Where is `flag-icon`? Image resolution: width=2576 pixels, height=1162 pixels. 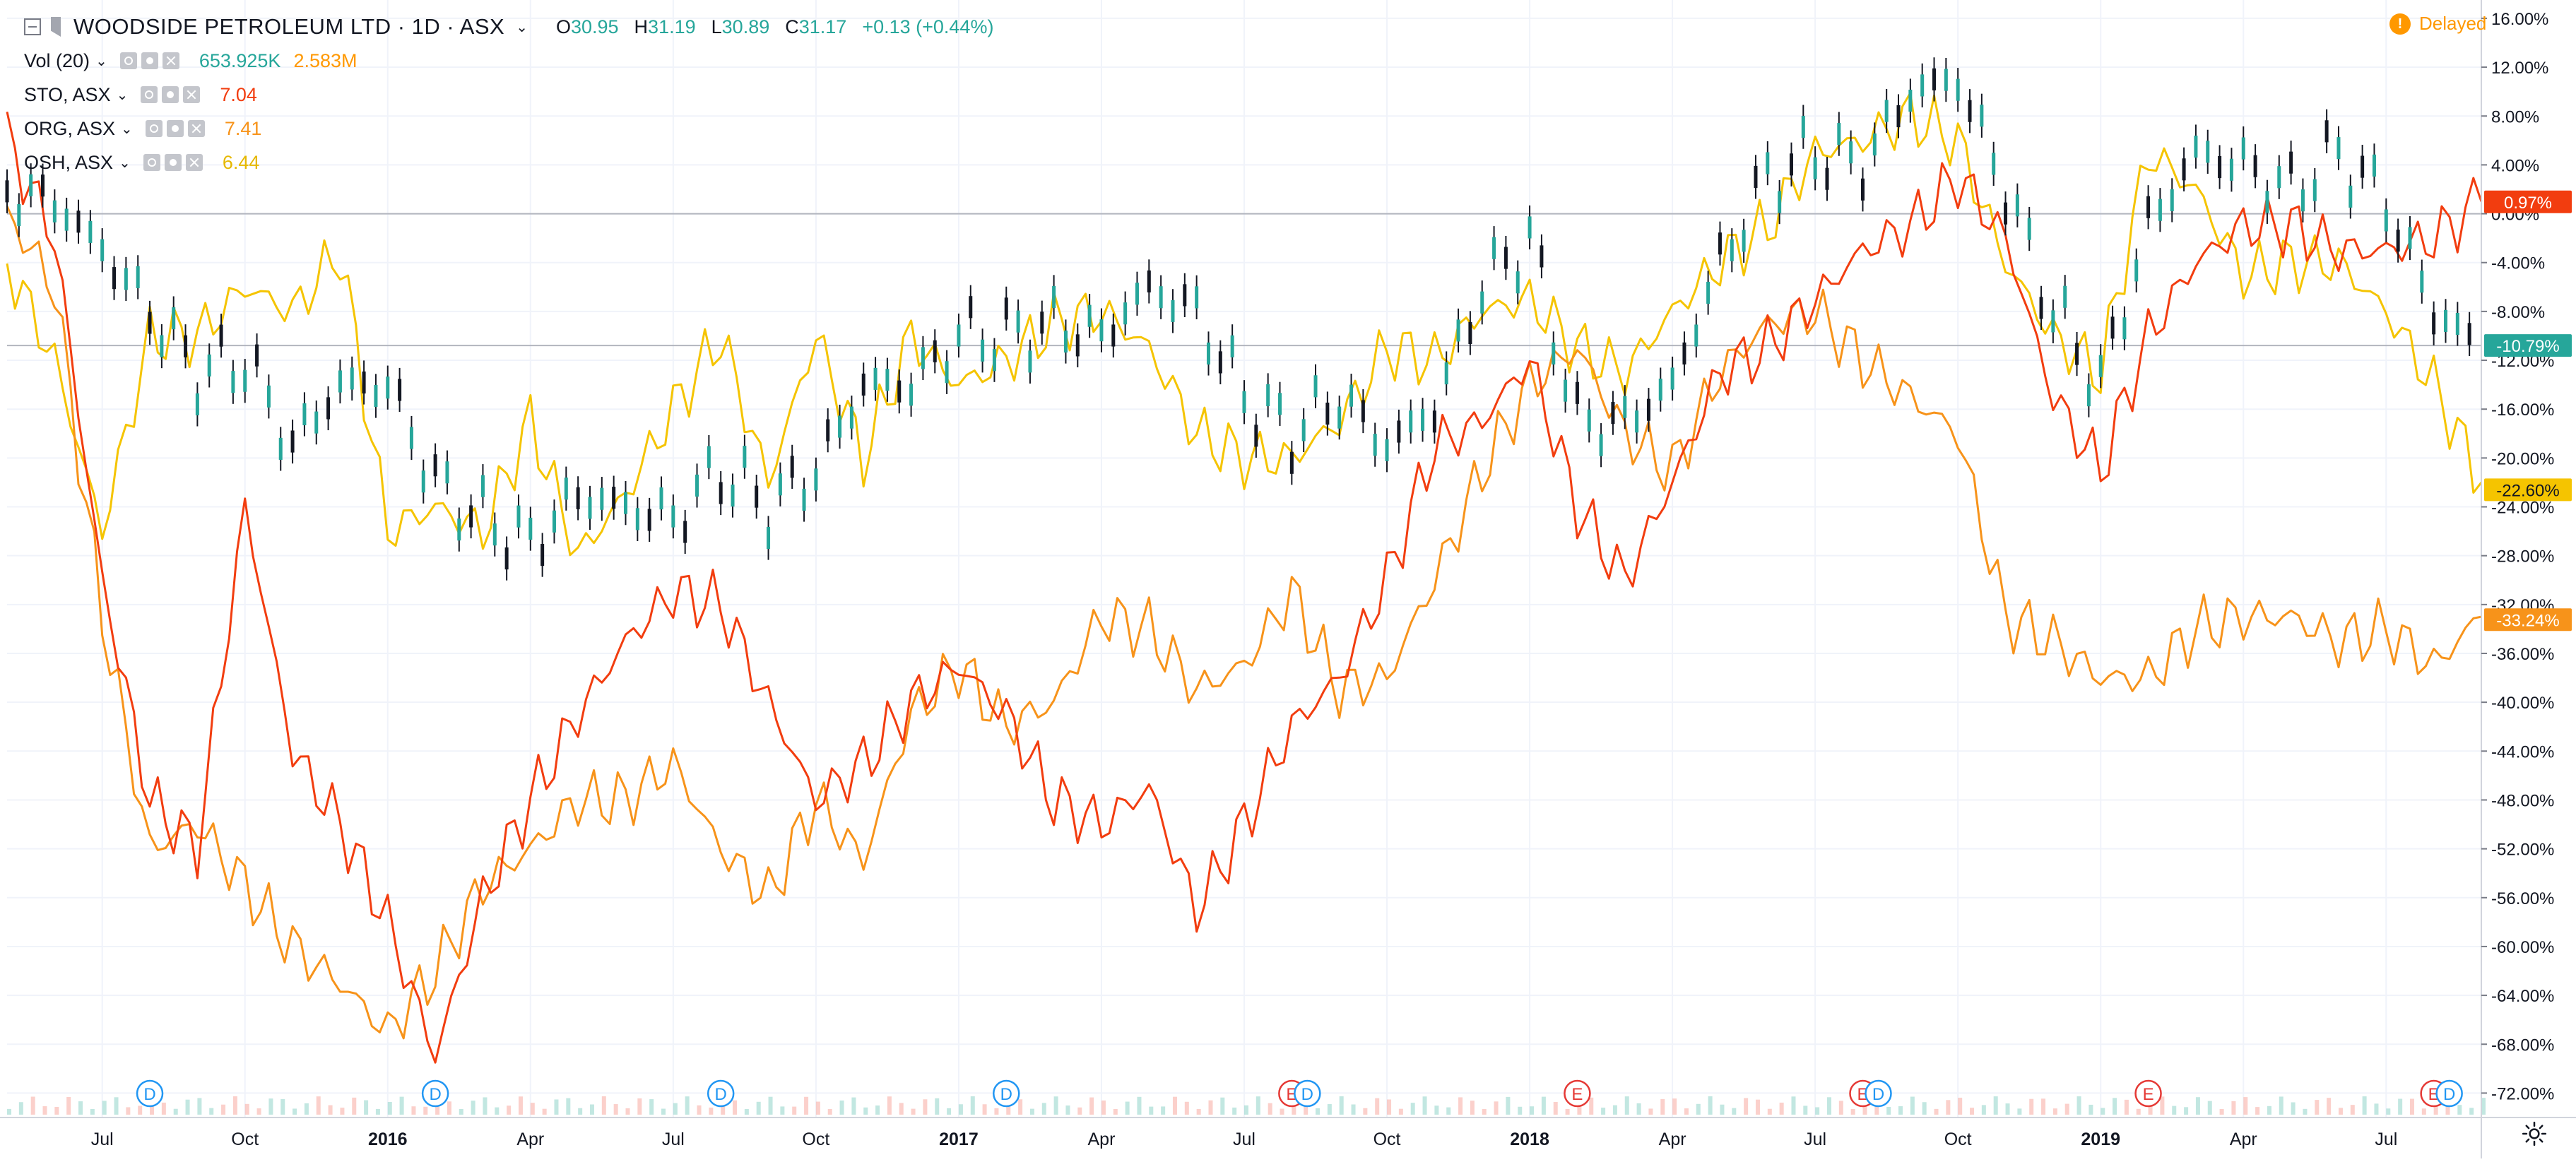 flag-icon is located at coordinates (56, 27).